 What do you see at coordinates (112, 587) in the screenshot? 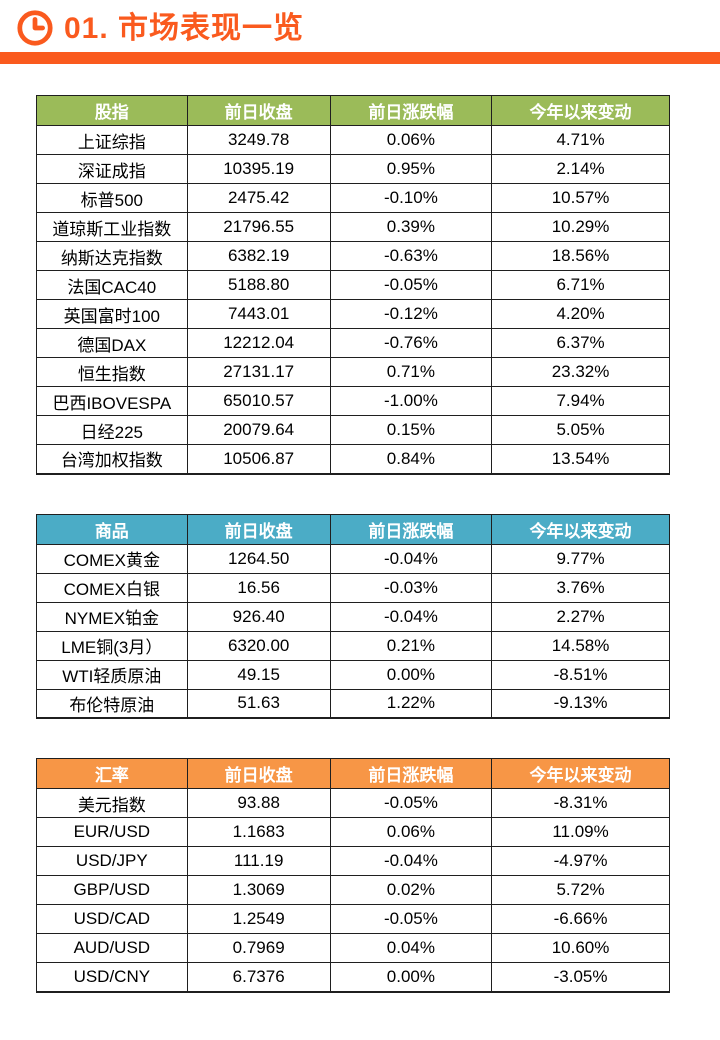
I see `cell: COMEX白银` at bounding box center [112, 587].